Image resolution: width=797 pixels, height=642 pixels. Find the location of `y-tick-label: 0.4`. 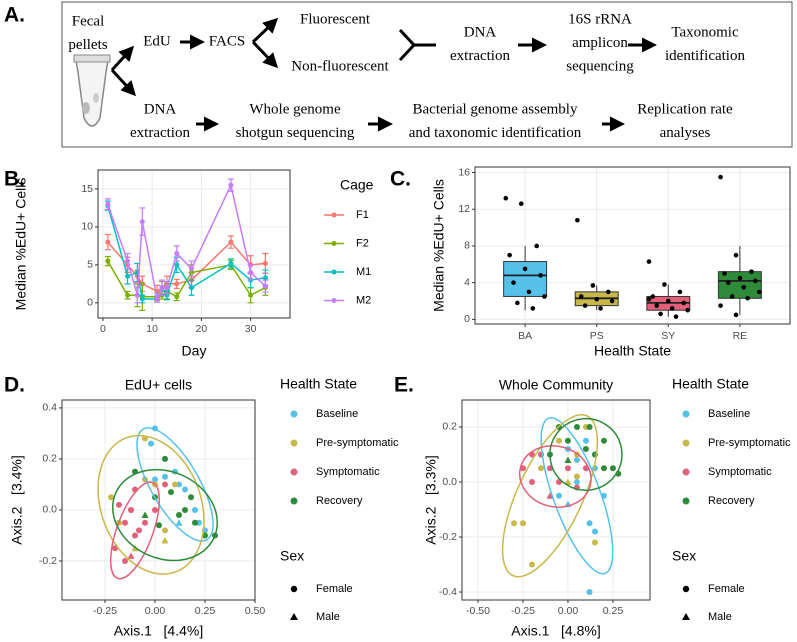

y-tick-label: 0.4 is located at coordinates (49, 408).